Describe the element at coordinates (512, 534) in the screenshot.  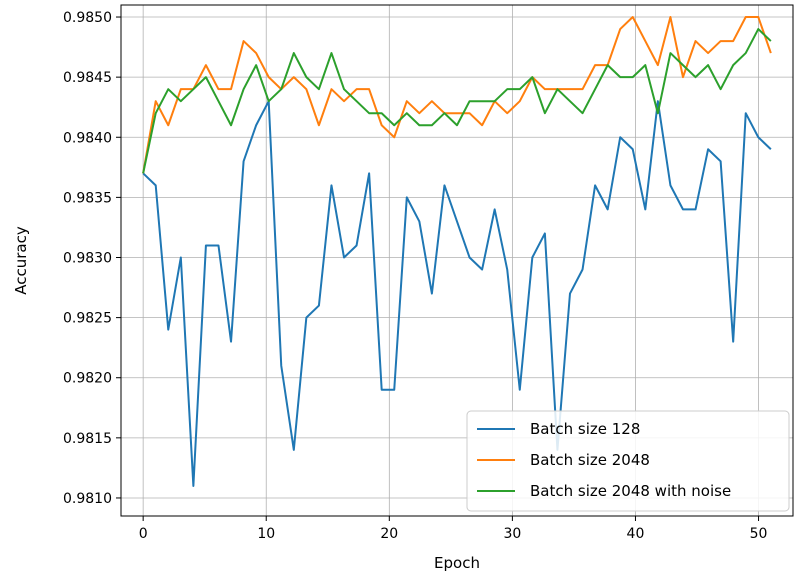
I see `x-tick-label: 30` at that location.